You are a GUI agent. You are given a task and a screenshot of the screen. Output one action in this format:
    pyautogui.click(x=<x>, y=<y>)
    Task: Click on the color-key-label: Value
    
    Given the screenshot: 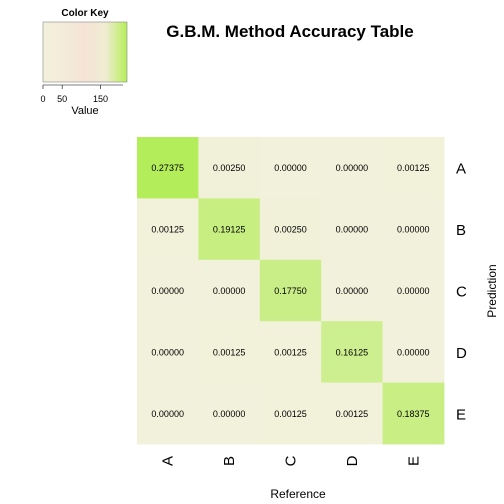 What is the action you would take?
    pyautogui.click(x=84, y=111)
    